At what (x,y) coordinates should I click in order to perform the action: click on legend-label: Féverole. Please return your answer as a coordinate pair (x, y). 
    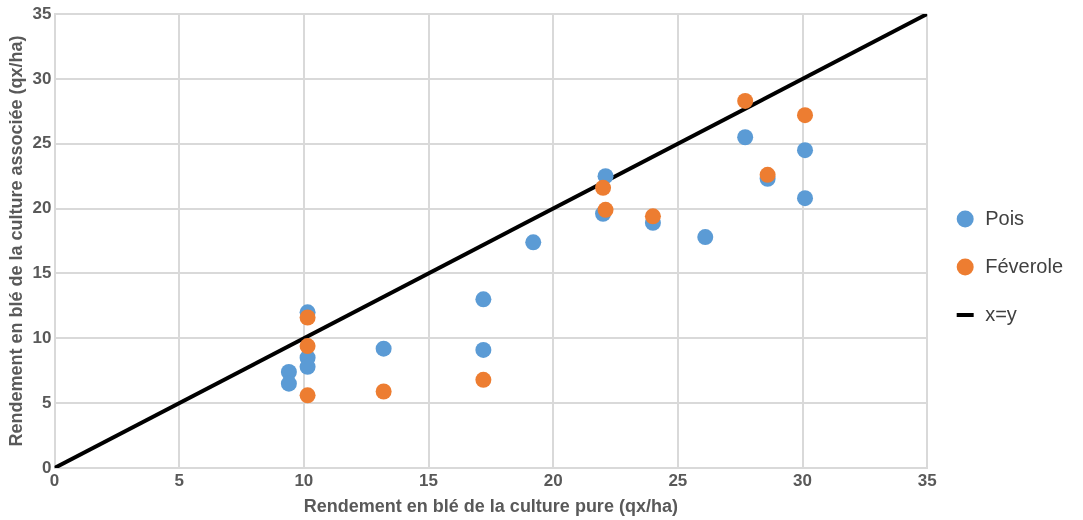
    Looking at the image, I should click on (1024, 265).